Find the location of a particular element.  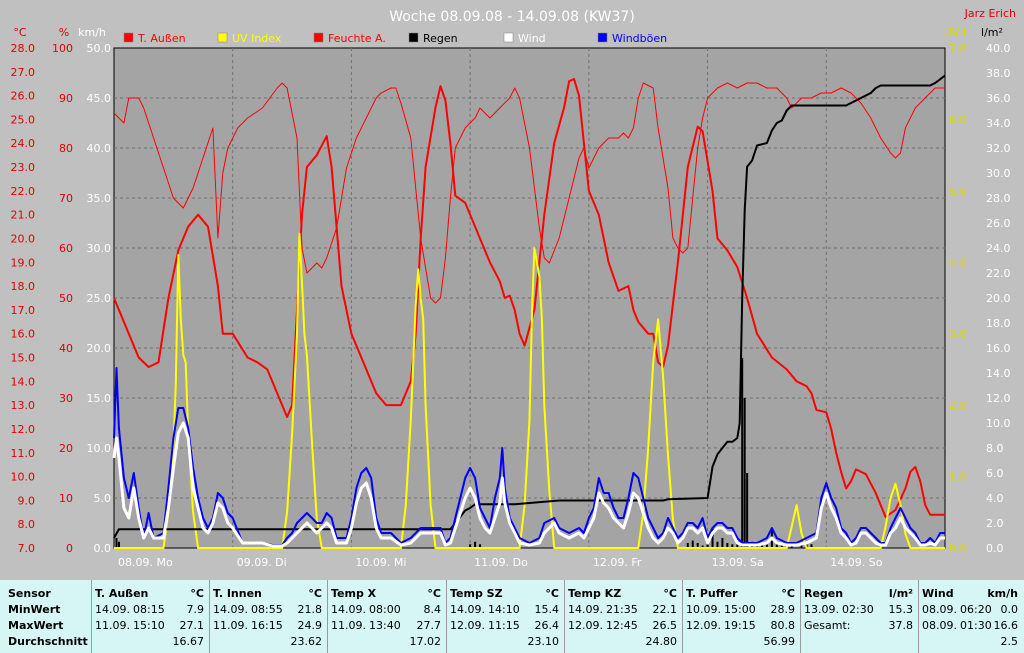

x-axis-label: 14.09. So is located at coordinates (856, 562).